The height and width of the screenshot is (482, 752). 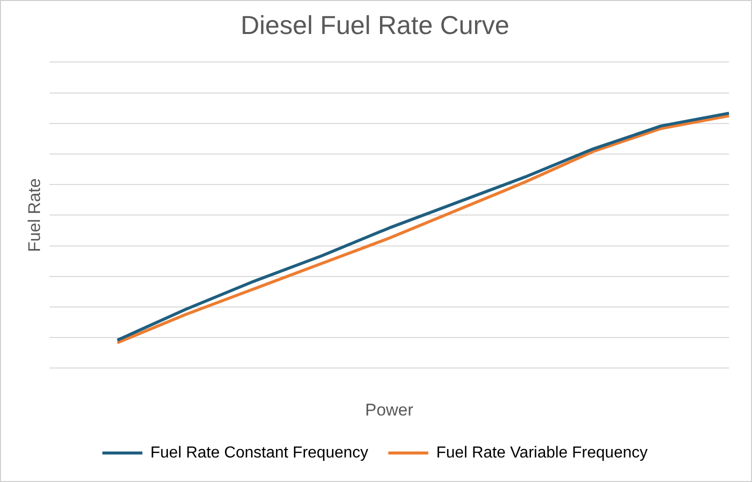 What do you see at coordinates (542, 453) in the screenshot?
I see `legend-label: Fuel Rate Variable Frequency` at bounding box center [542, 453].